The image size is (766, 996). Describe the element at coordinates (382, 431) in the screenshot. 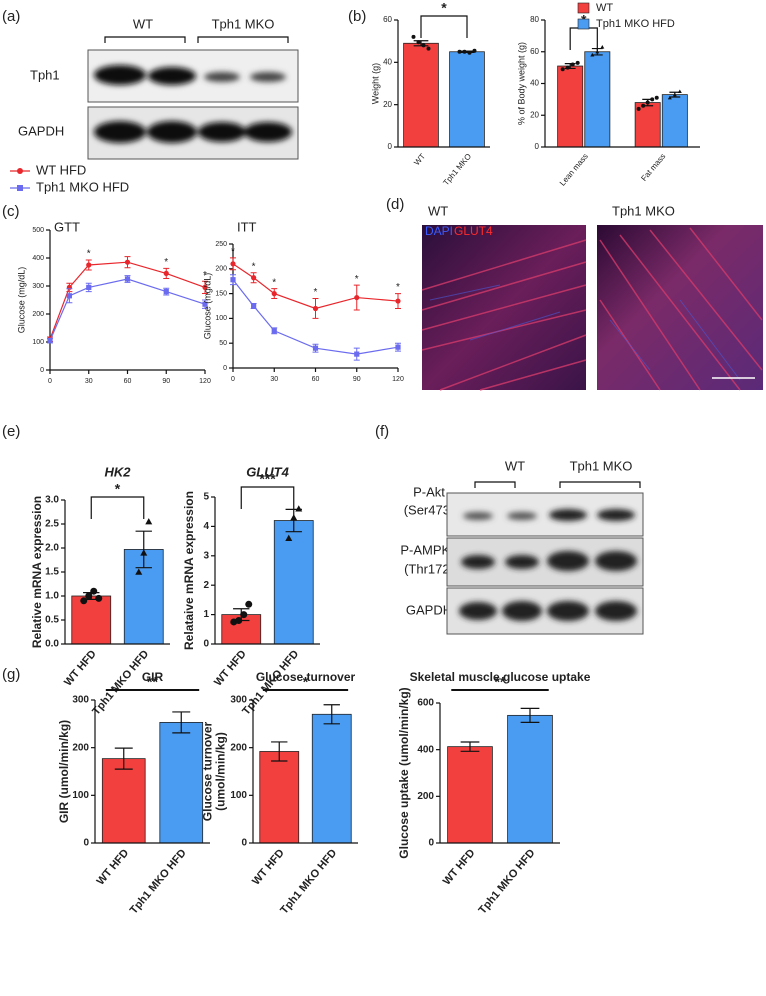

I see `panel-label: (f)` at that location.